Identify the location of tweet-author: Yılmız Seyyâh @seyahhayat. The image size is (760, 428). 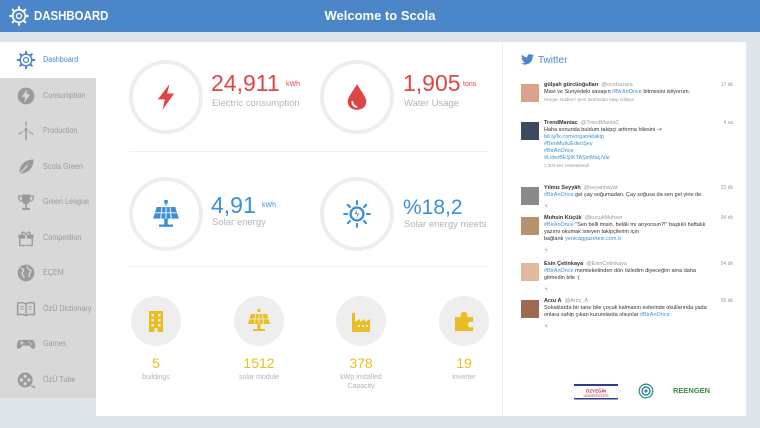
(580, 188).